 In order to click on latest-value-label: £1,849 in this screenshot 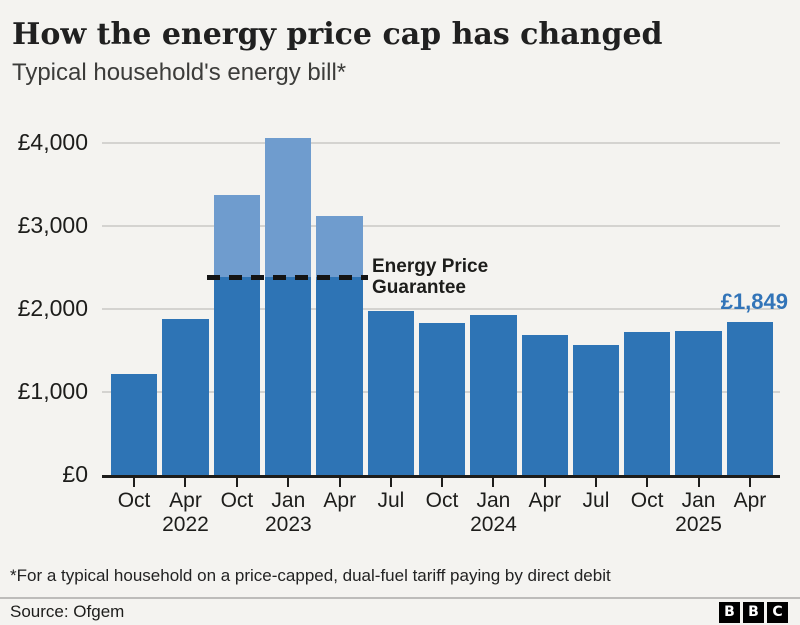, I will do `click(754, 301)`.